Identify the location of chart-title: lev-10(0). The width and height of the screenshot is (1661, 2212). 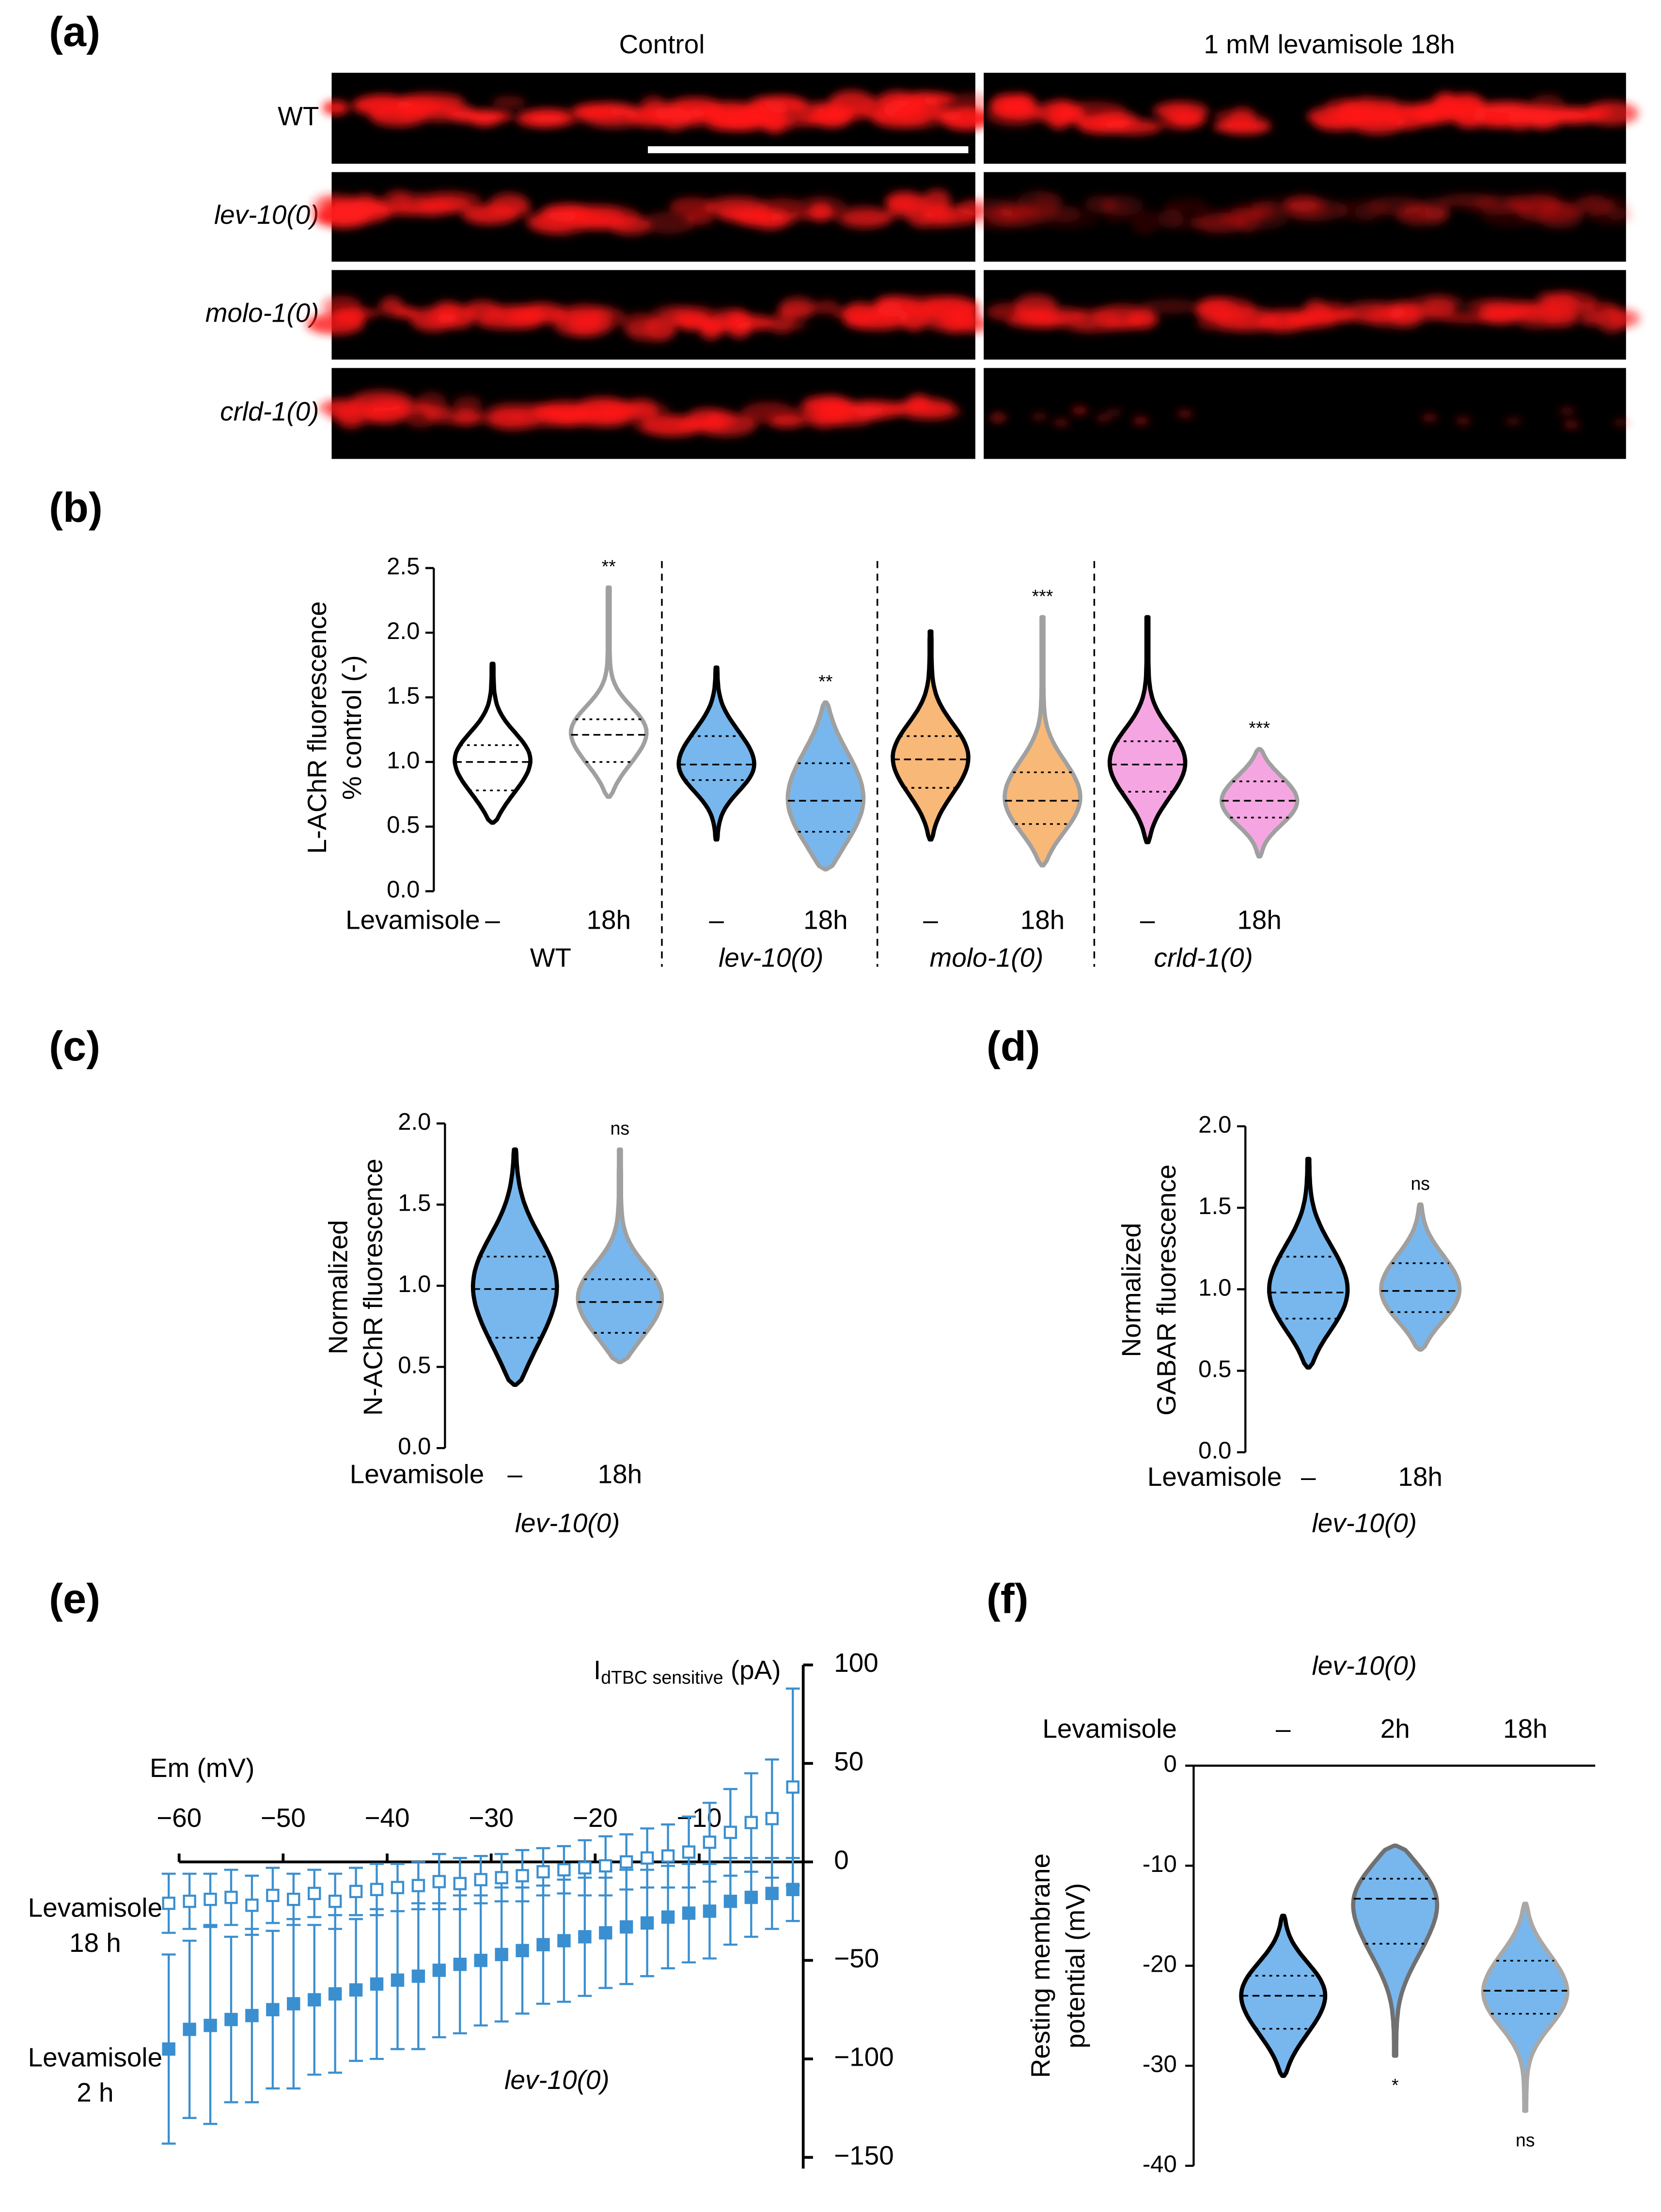
(1364, 1666).